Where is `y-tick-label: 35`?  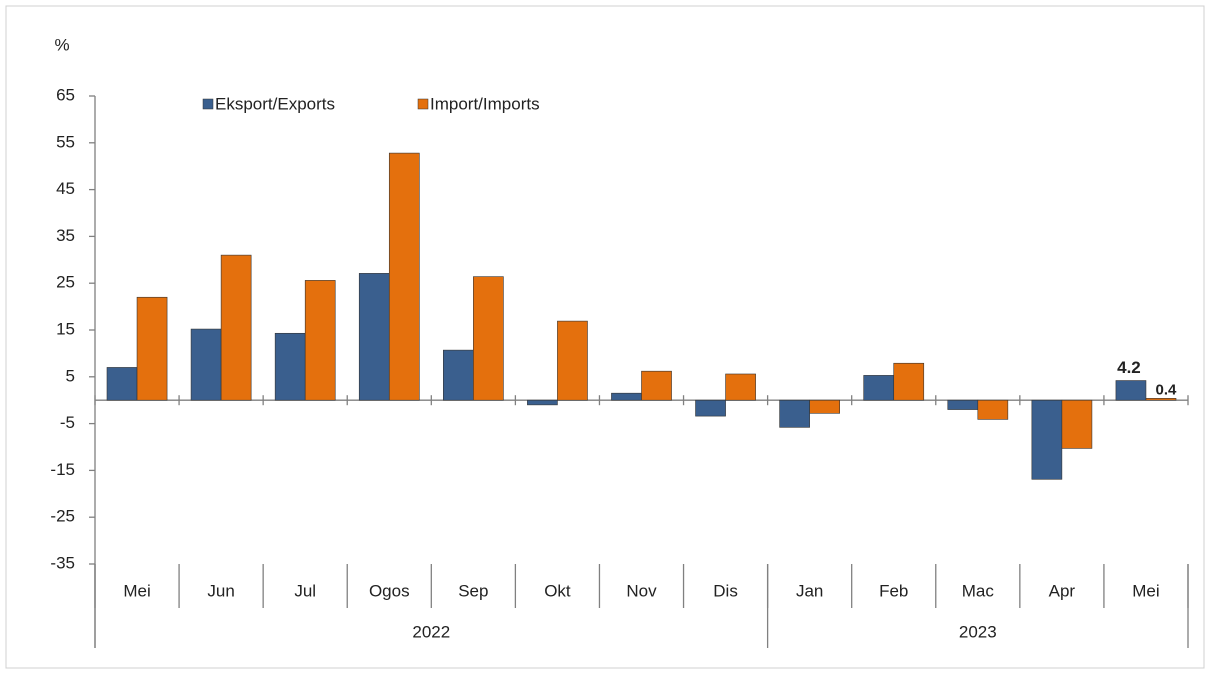 y-tick-label: 35 is located at coordinates (65, 235).